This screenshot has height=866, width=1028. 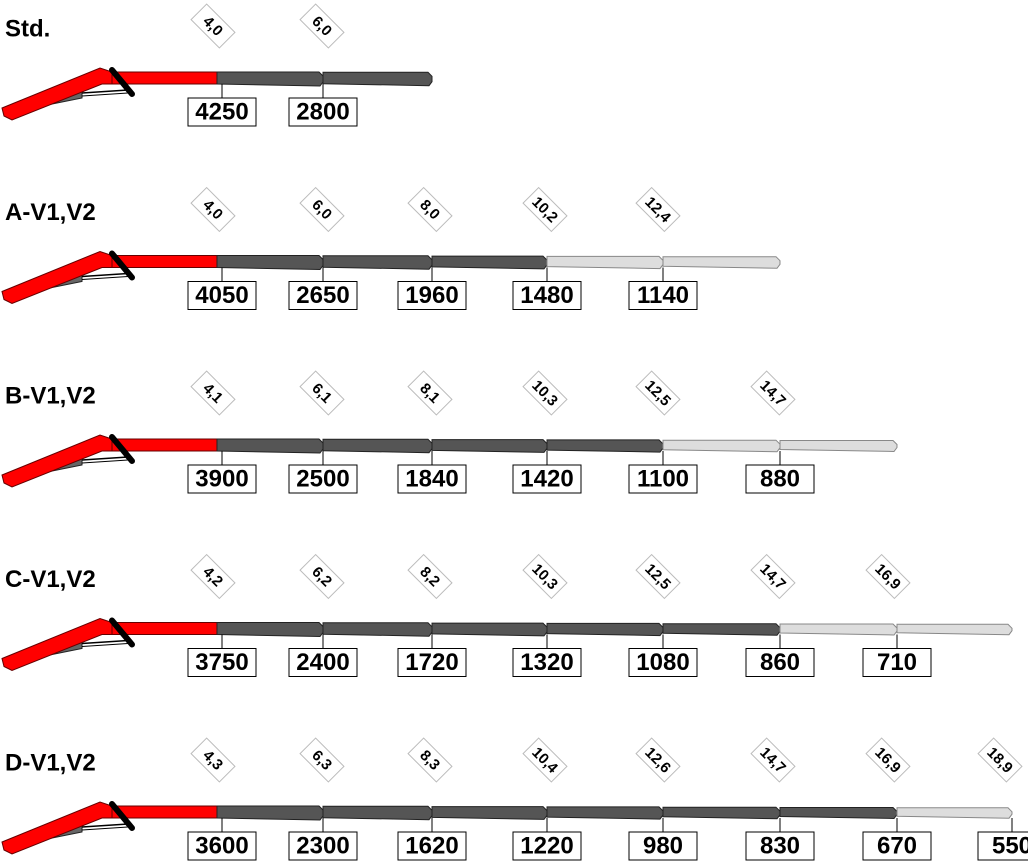 What do you see at coordinates (50, 762) in the screenshot?
I see `row-label: D-V1,V2` at bounding box center [50, 762].